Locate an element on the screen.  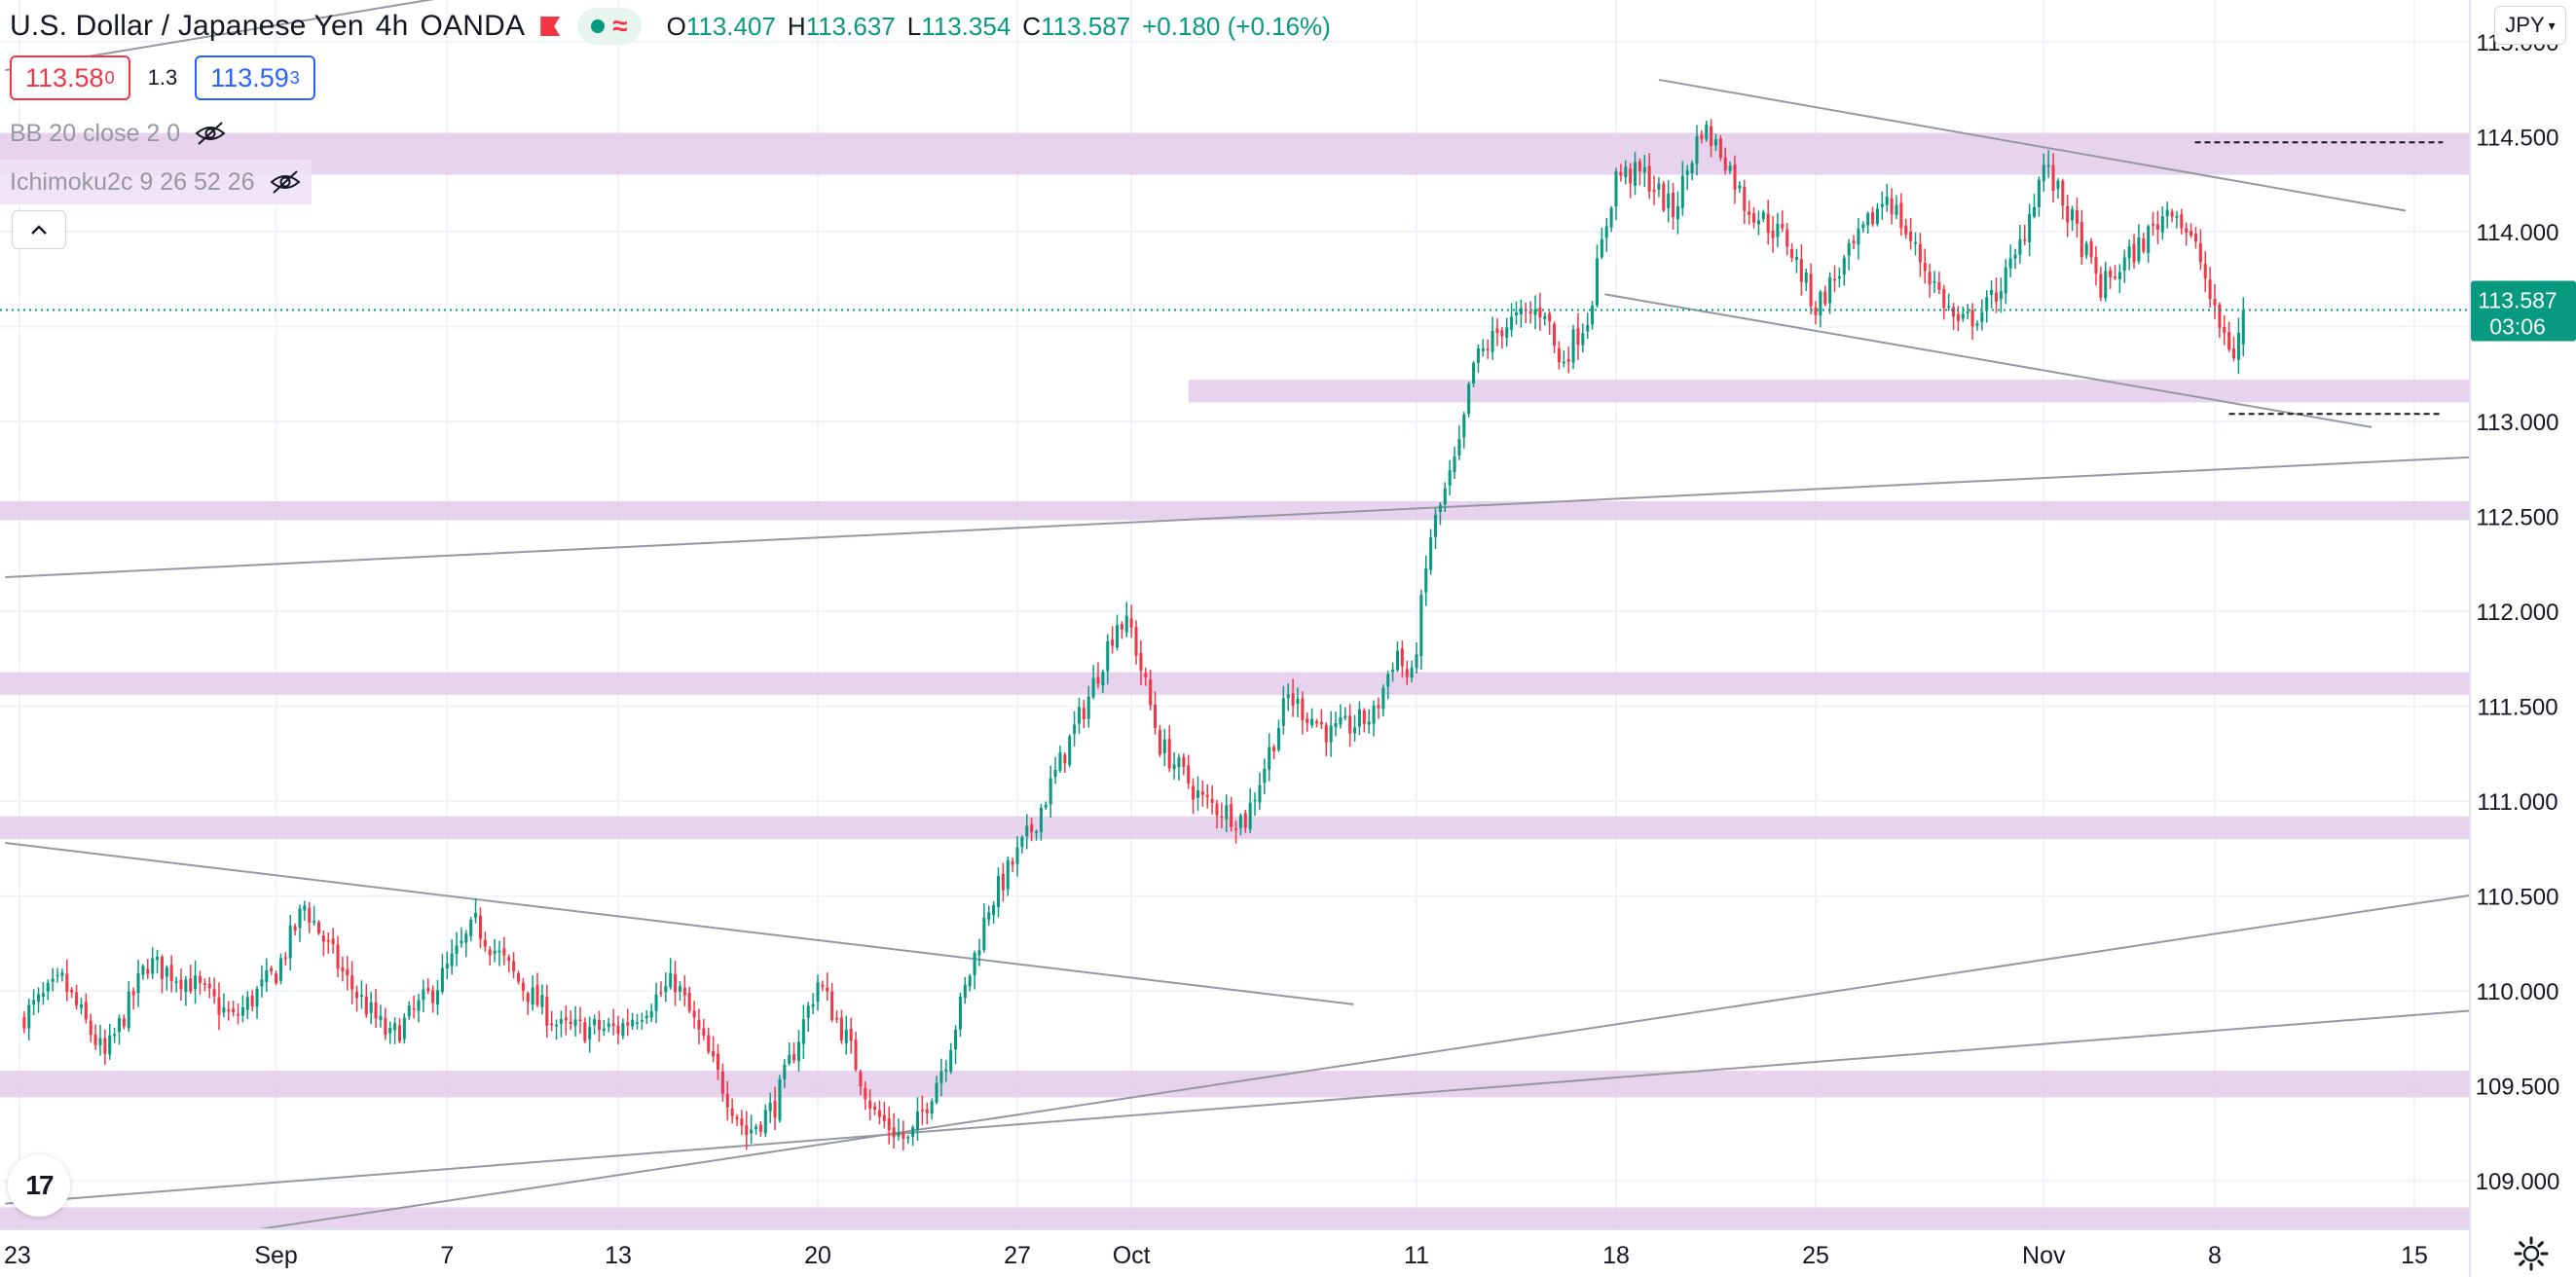
tradingview-logo: 17 is located at coordinates (39, 1185).